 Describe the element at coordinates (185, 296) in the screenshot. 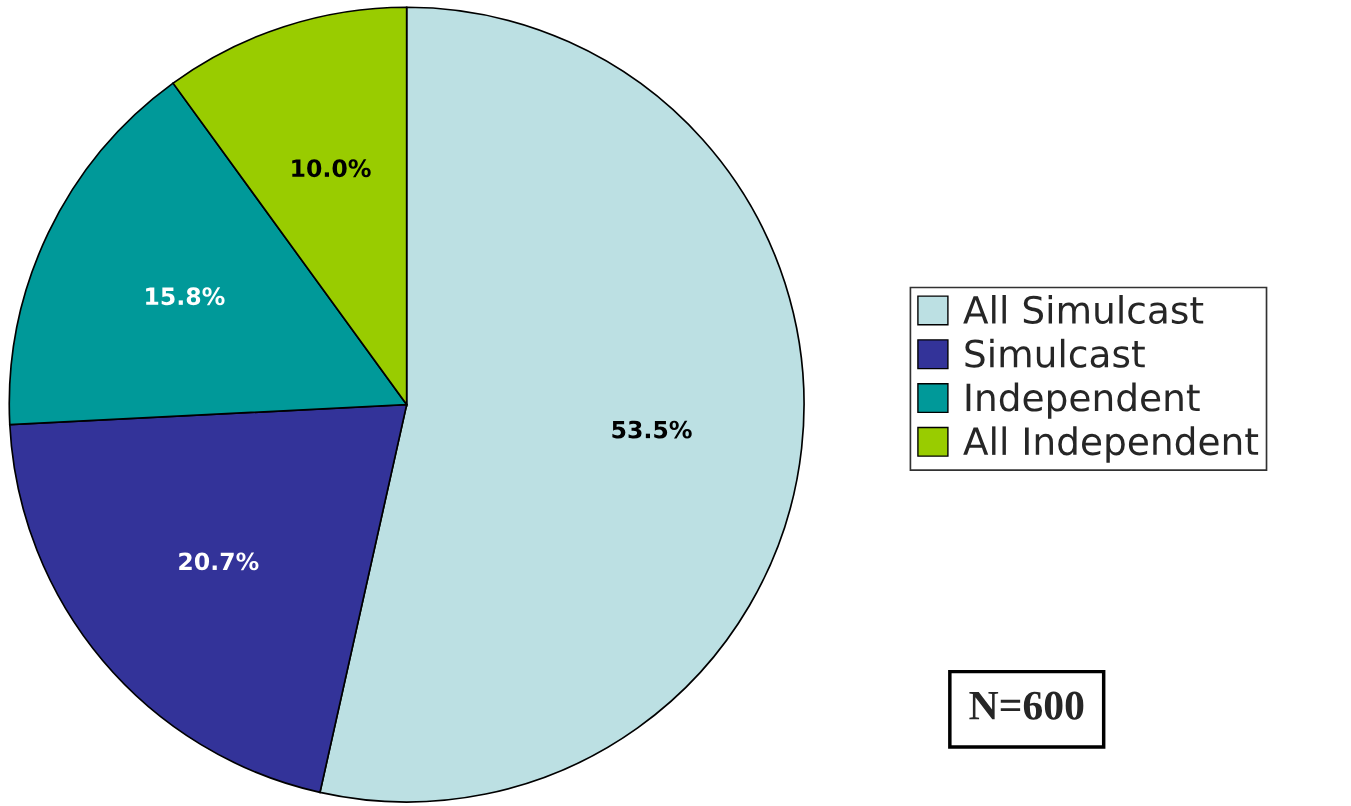

I see `data-label: 15.8%` at that location.